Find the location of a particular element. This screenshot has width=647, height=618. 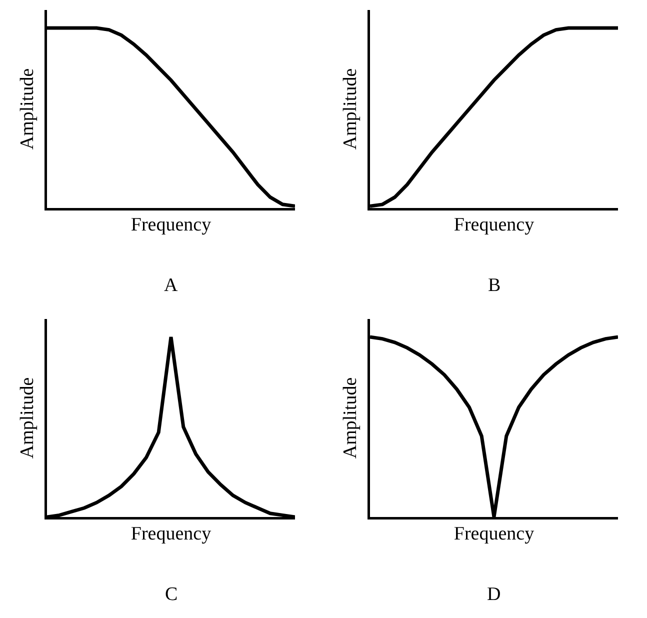

text: D is located at coordinates (494, 594).